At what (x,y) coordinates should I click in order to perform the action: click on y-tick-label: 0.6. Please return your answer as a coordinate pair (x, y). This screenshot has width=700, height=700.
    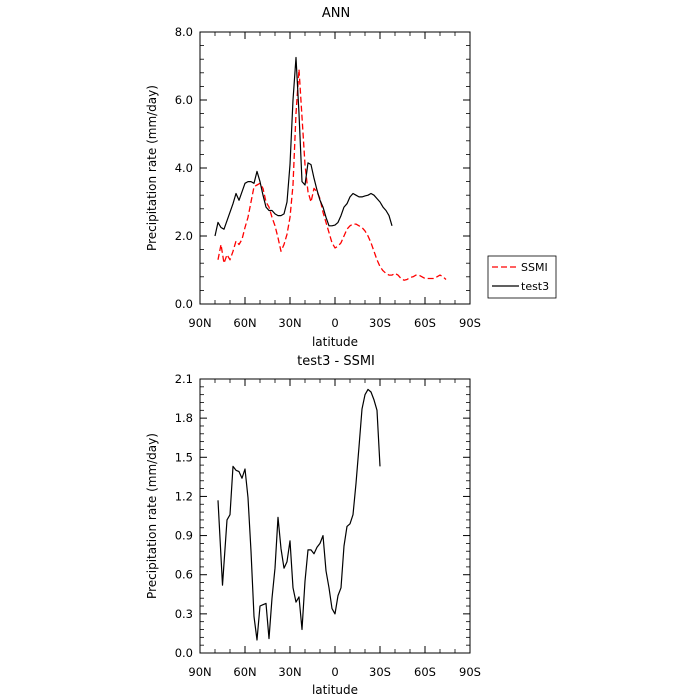
    Looking at the image, I should click on (184, 575).